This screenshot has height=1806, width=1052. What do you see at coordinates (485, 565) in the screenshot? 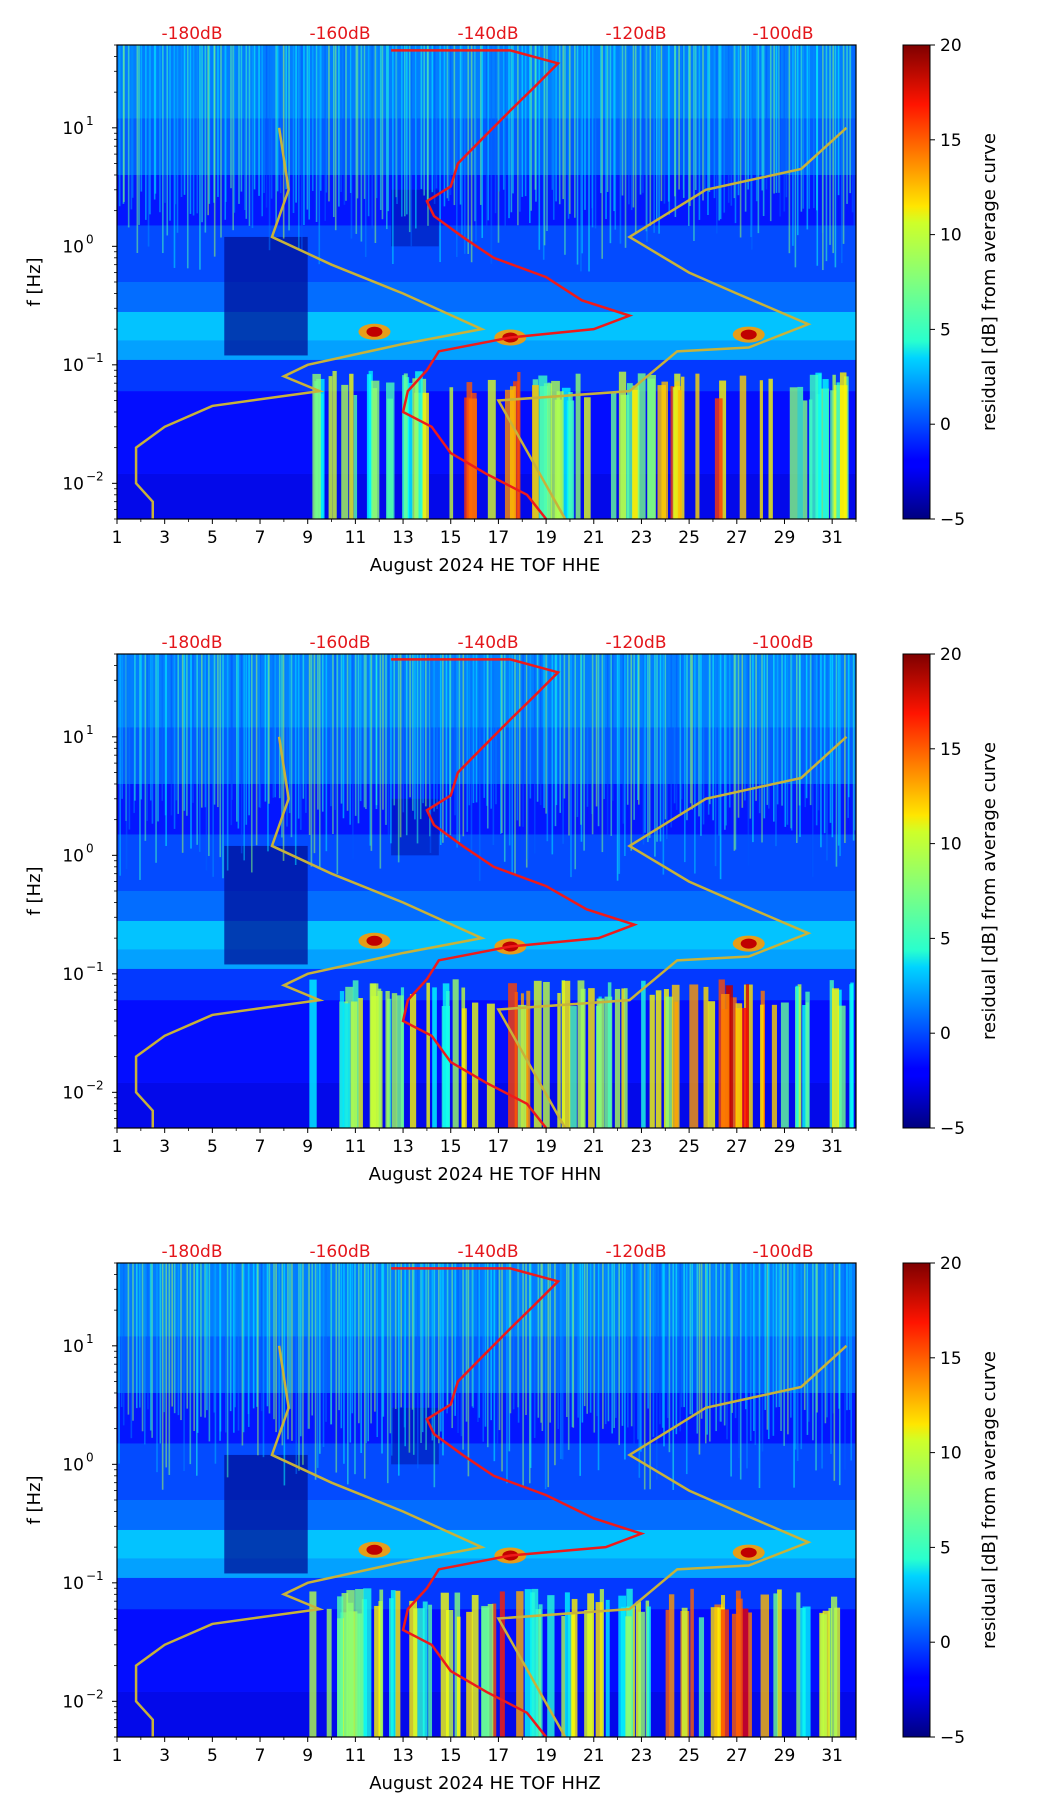
I see `x-axis-label: August 2024 HE TOF HHE` at bounding box center [485, 565].